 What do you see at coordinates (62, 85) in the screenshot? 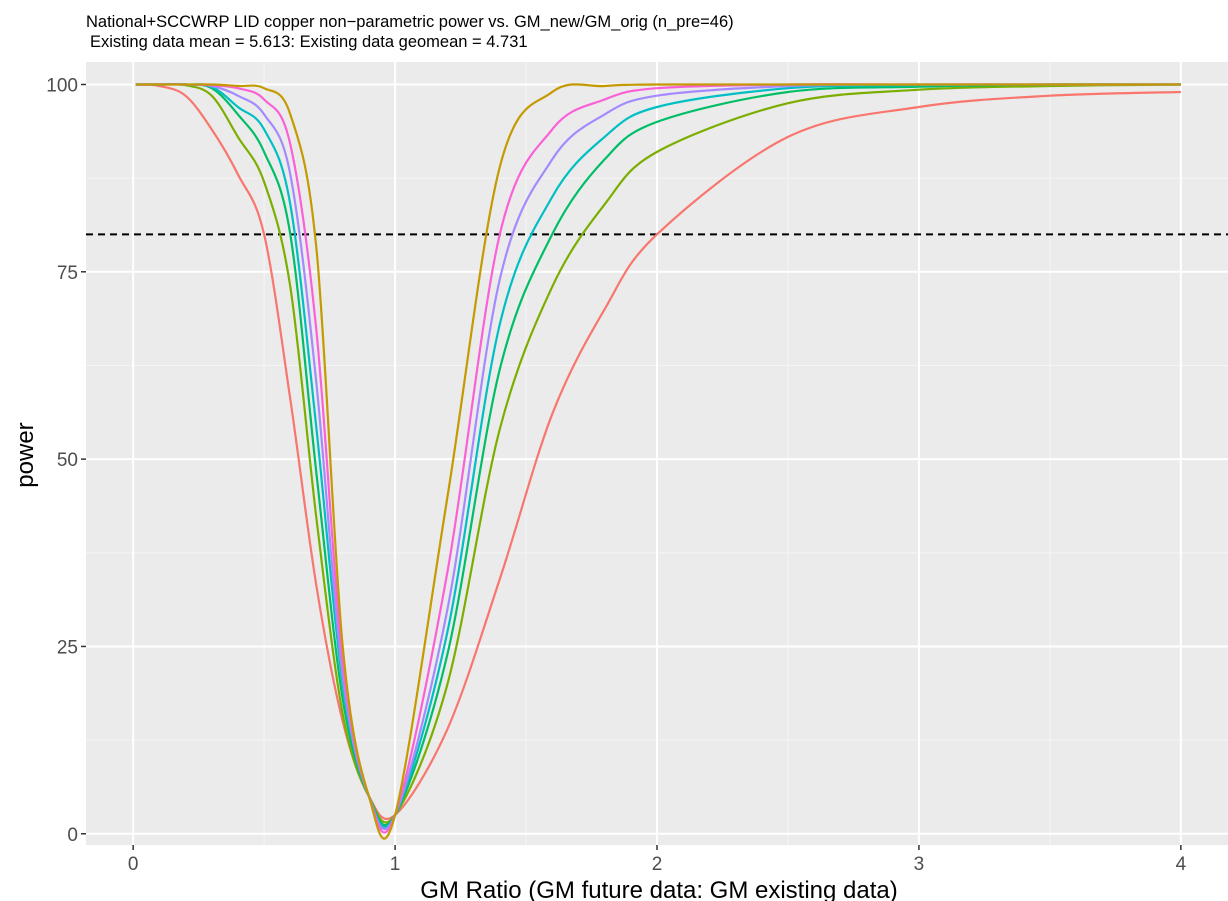
I see `y-tick-label: 100` at bounding box center [62, 85].